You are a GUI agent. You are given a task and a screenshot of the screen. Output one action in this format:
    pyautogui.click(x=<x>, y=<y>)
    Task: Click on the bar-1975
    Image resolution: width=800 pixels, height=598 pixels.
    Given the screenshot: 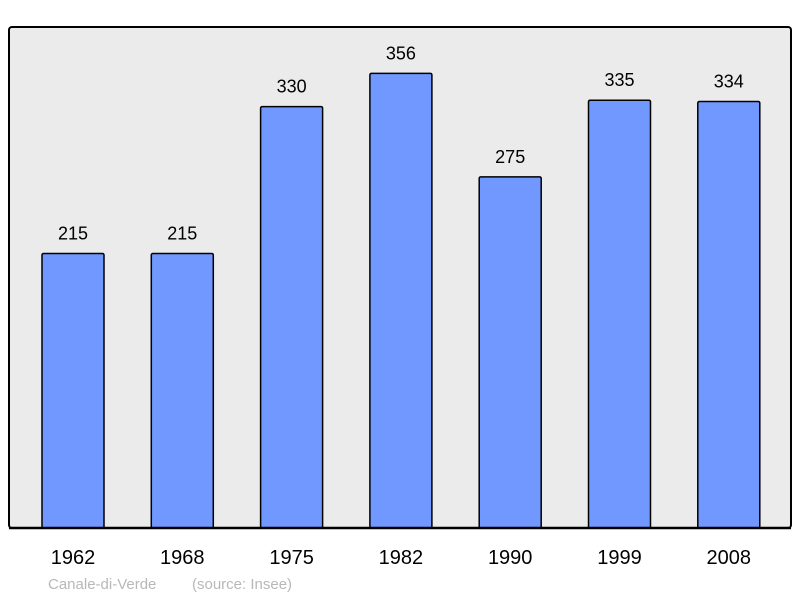 What is the action you would take?
    pyautogui.click(x=291, y=317)
    